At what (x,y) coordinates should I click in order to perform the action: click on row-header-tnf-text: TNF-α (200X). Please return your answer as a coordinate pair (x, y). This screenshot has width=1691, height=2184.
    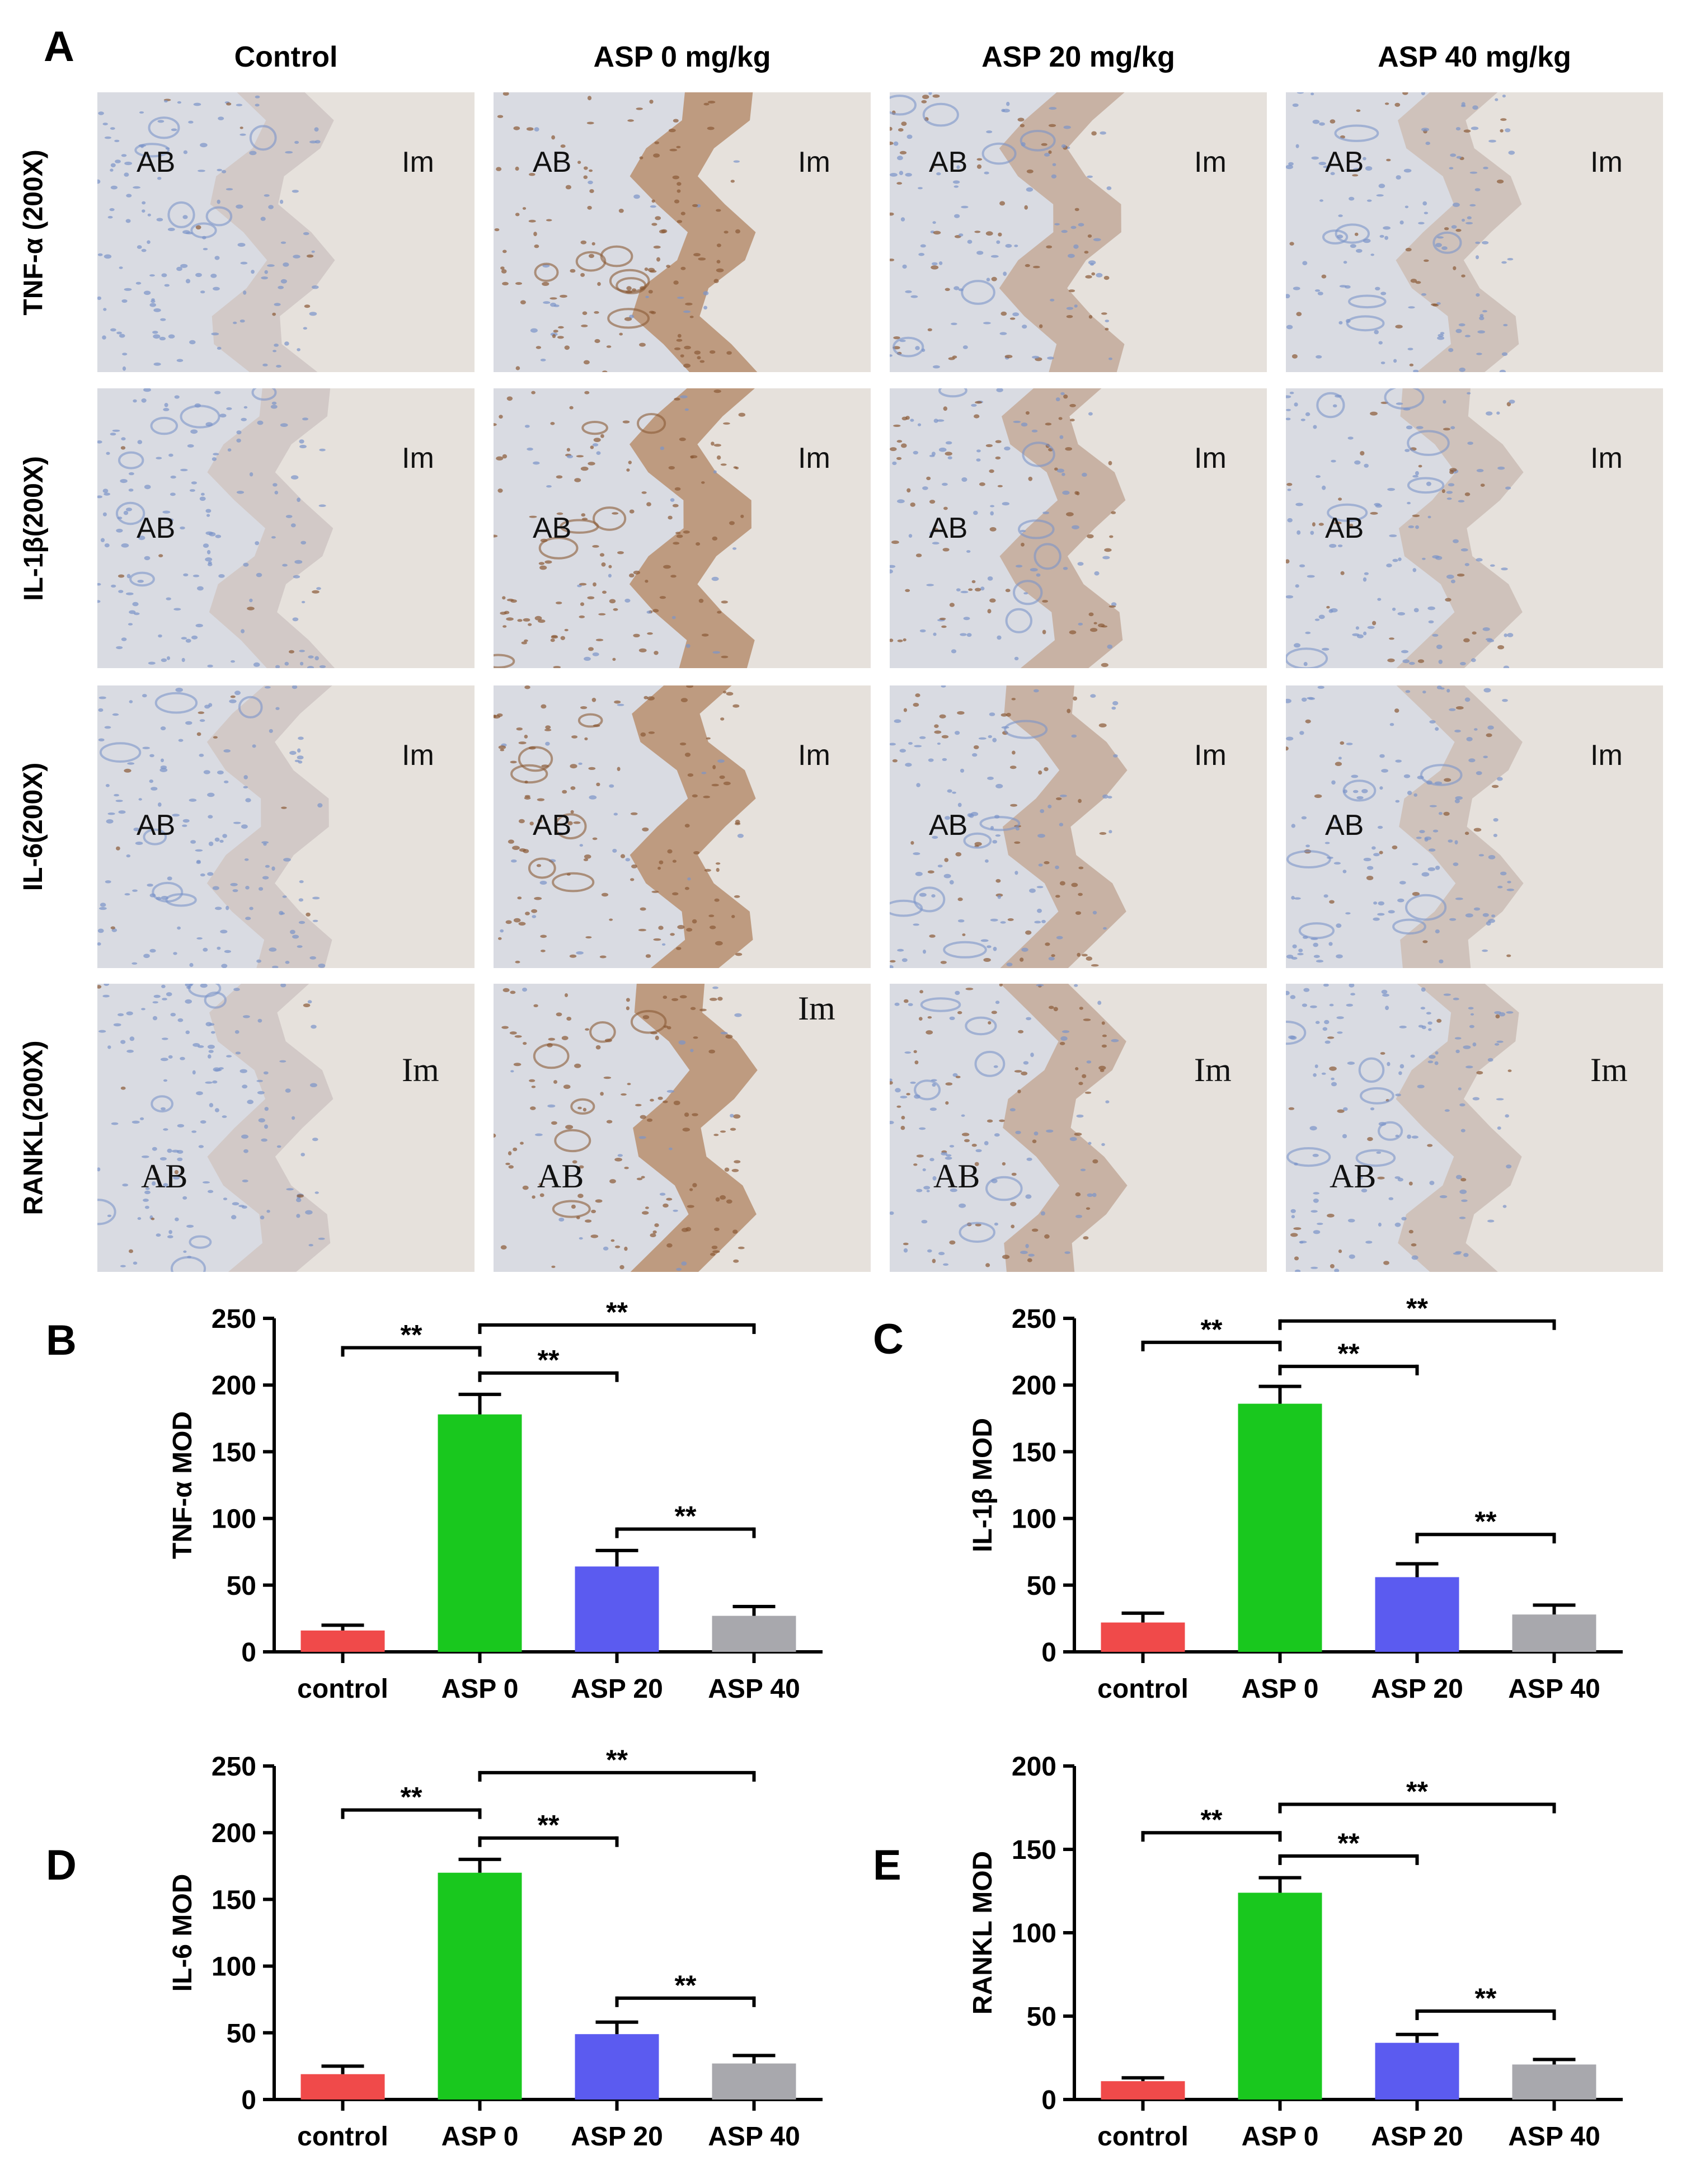
    Looking at the image, I should click on (33, 232).